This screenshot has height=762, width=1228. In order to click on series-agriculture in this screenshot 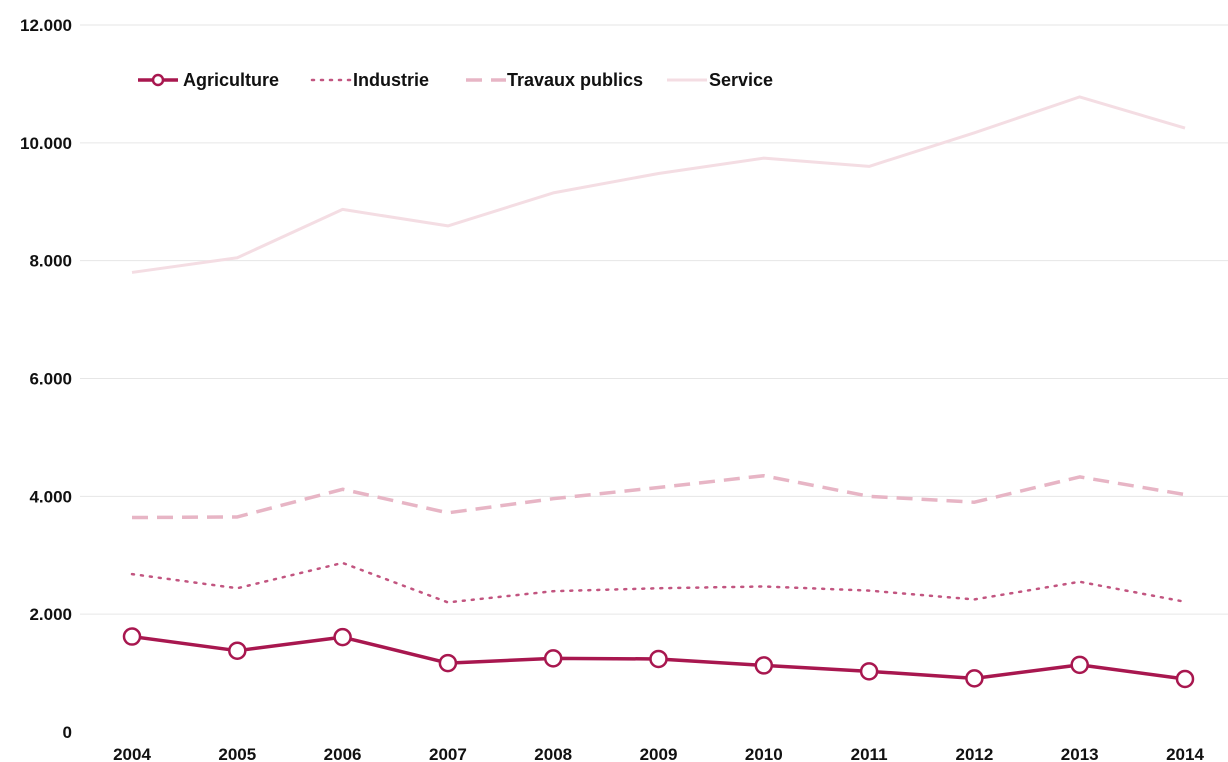, I will do `click(658, 658)`.